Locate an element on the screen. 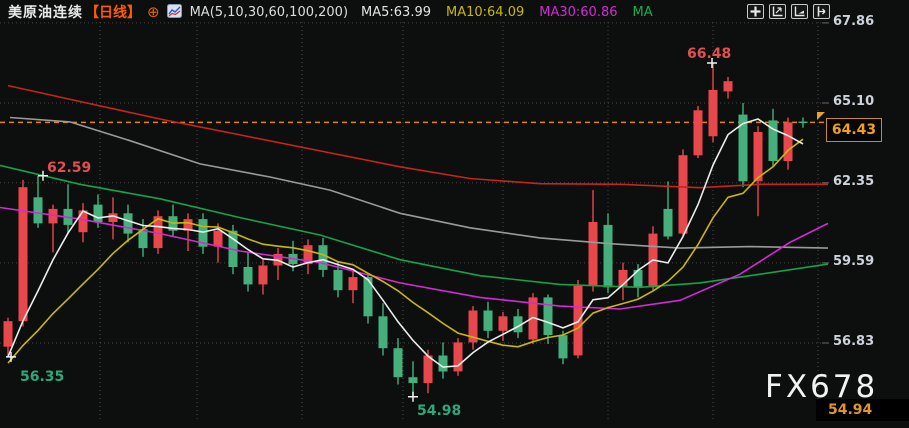 The image size is (909, 428). ma10-value-label: MA10:64.09 is located at coordinates (485, 12).